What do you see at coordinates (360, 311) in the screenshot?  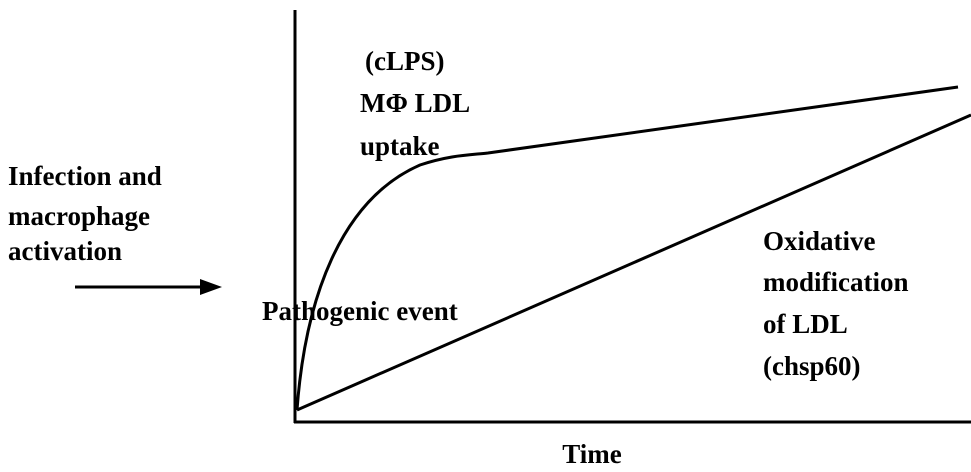 I see `origin-label: Pathogenic event` at bounding box center [360, 311].